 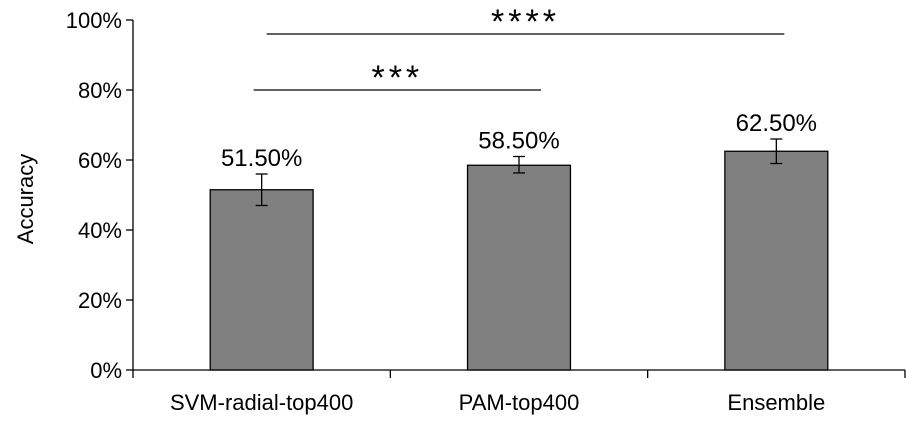 I want to click on x-category-label: PAM-top400, so click(x=519, y=402).